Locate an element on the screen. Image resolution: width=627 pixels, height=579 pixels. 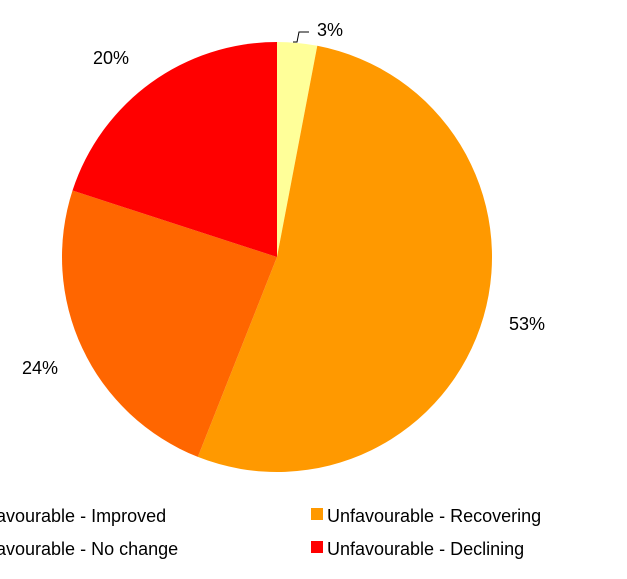
data-label-unfavourable-no-change: 24% is located at coordinates (40, 368).